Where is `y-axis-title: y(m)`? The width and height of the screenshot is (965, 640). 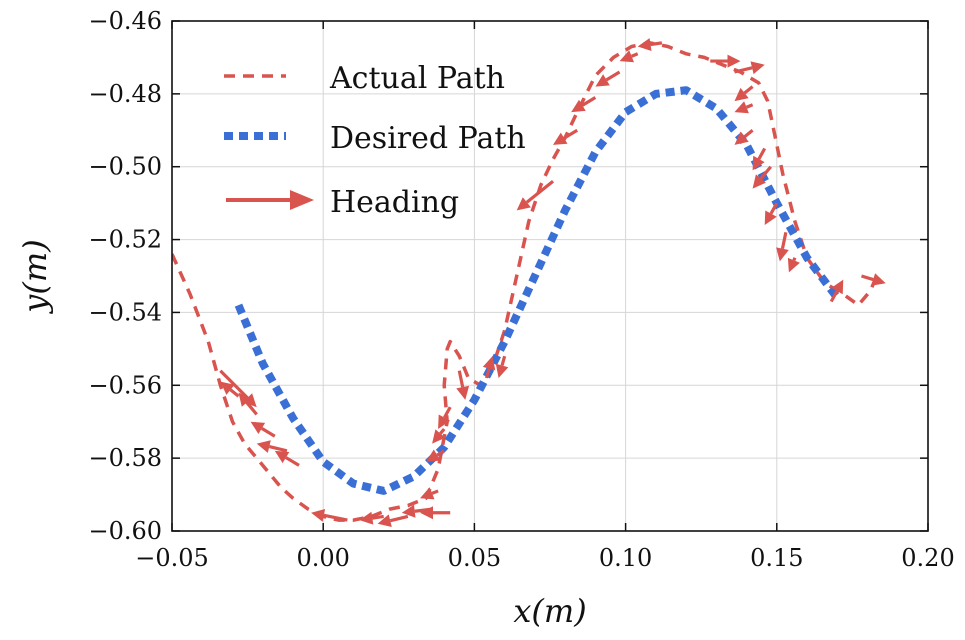 y-axis-title: y(m) is located at coordinates (35, 276).